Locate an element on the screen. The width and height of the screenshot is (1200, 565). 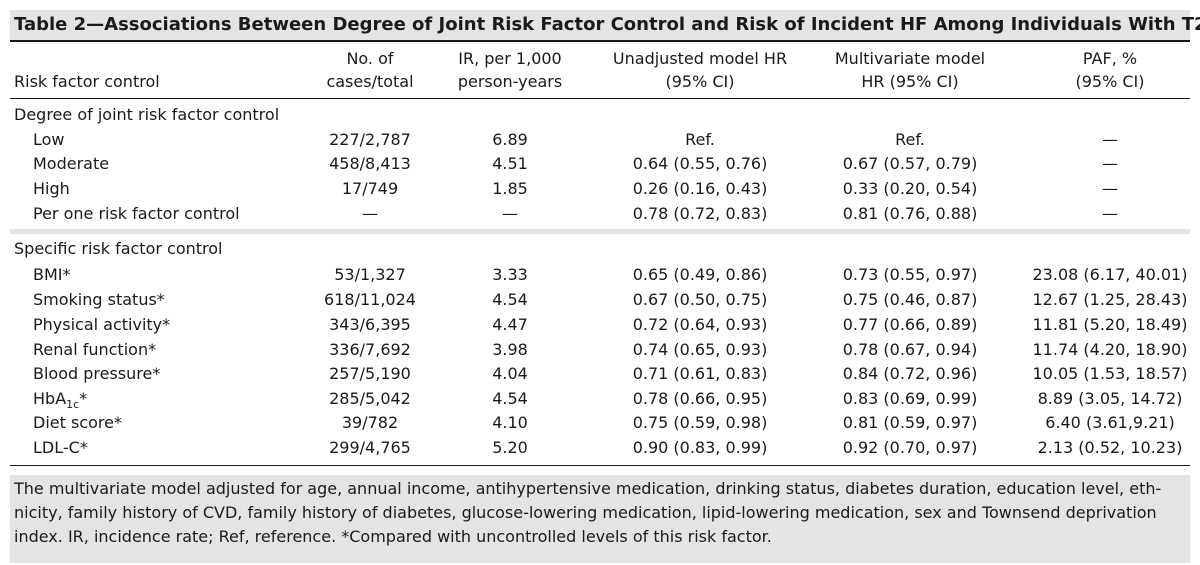
cases-cell: 299/4,765 is located at coordinates (370, 447).